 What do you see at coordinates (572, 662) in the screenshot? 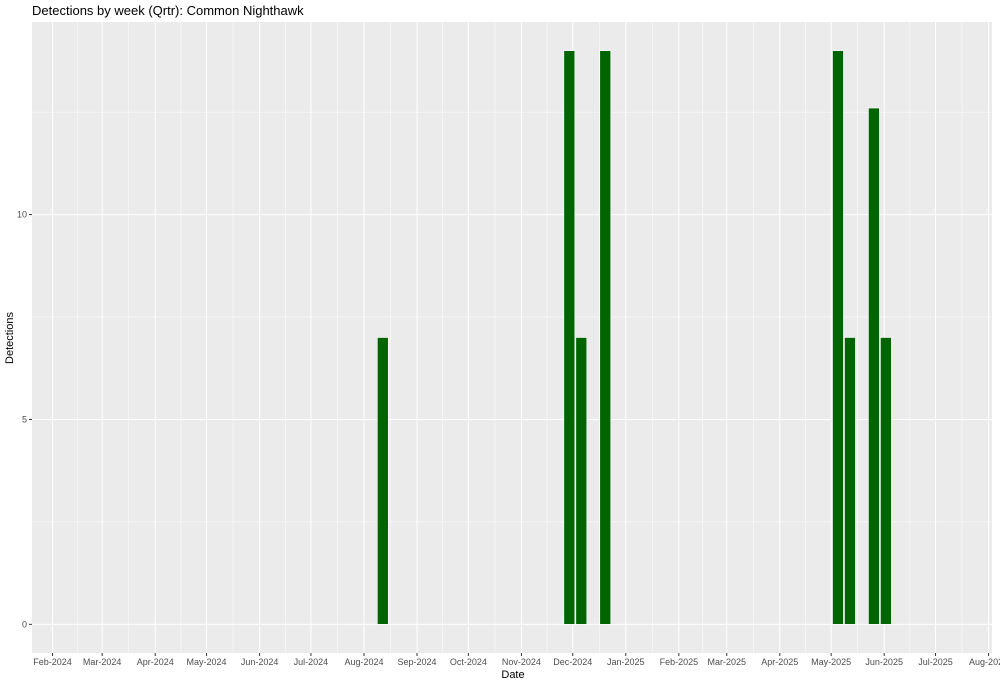
I see `x-tick-label: Dec-2024` at bounding box center [572, 662].